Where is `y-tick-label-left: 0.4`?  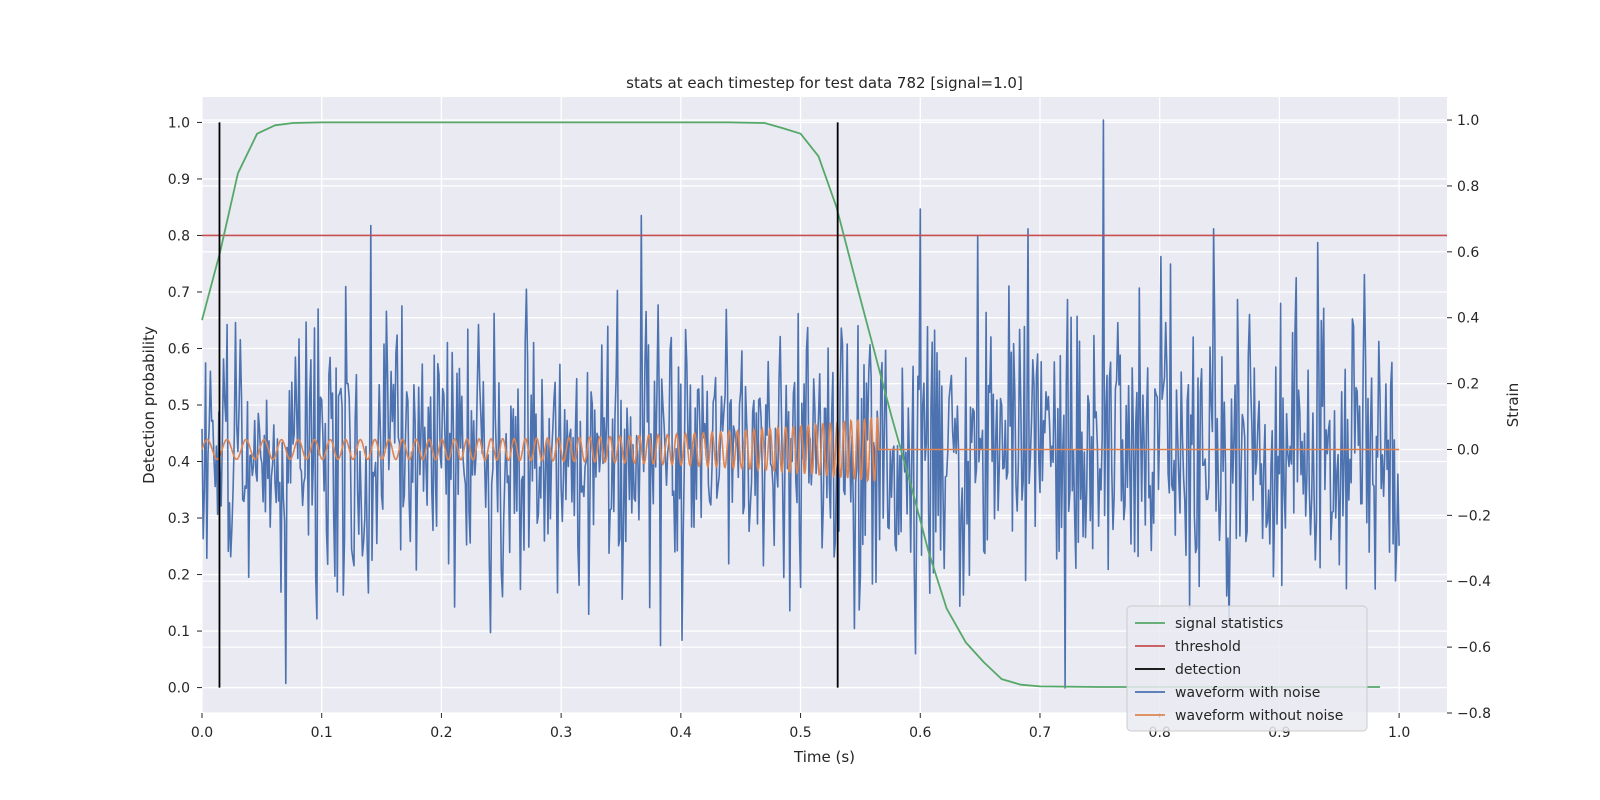
y-tick-label-left: 0.4 is located at coordinates (179, 463).